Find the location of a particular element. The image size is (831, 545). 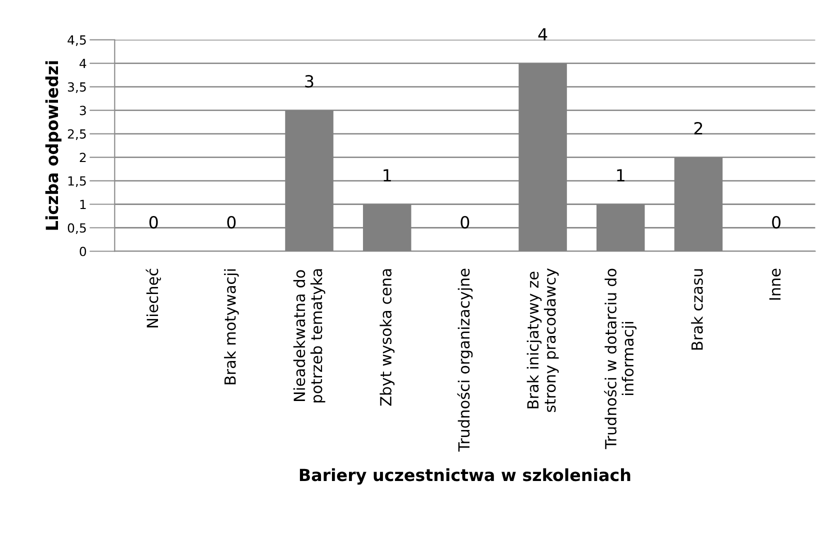

x-tick-label: Nieadekwatna do potrzeb tematyka is located at coordinates (309, 335).